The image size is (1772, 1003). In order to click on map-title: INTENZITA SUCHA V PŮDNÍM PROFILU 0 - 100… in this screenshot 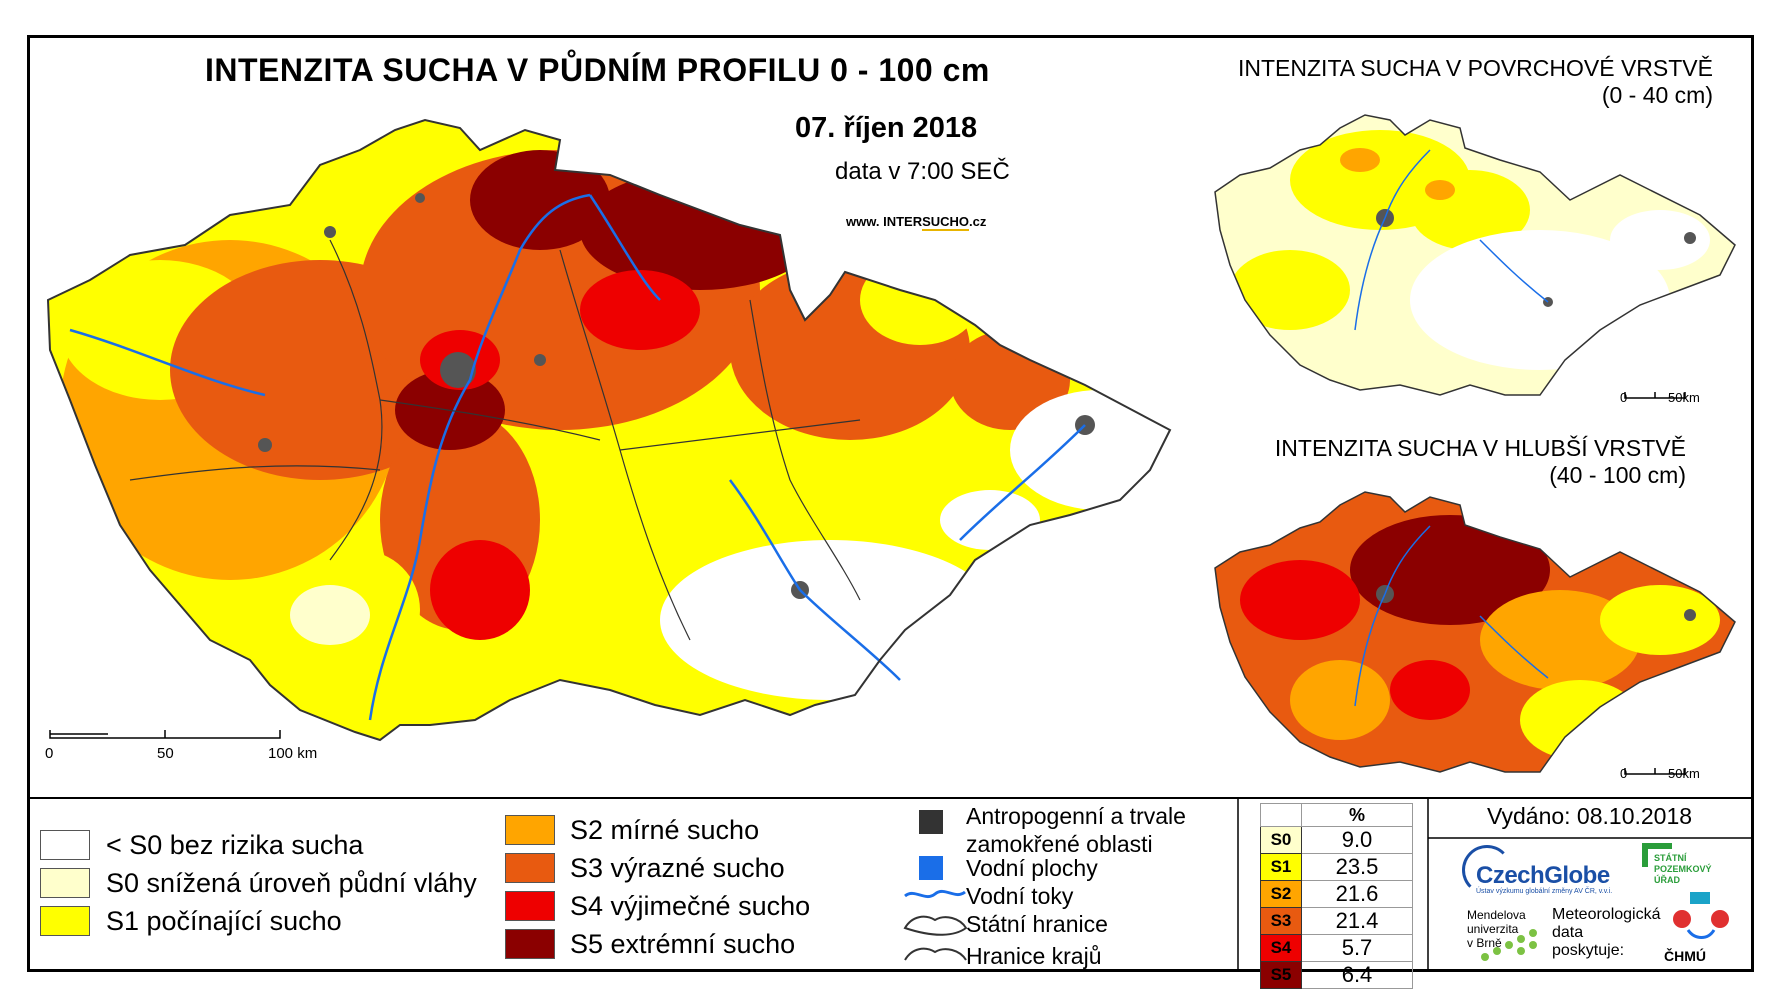, I will do `click(597, 70)`.